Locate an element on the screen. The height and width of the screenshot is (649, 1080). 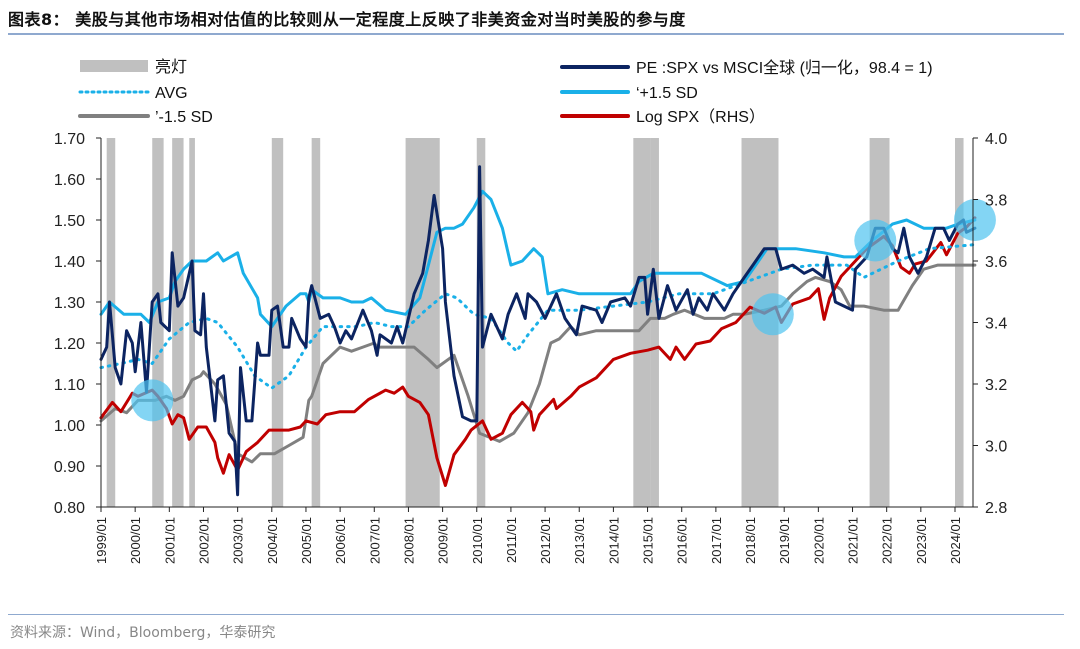
x-tick-label: 2001/01 is located at coordinates (169, 540).